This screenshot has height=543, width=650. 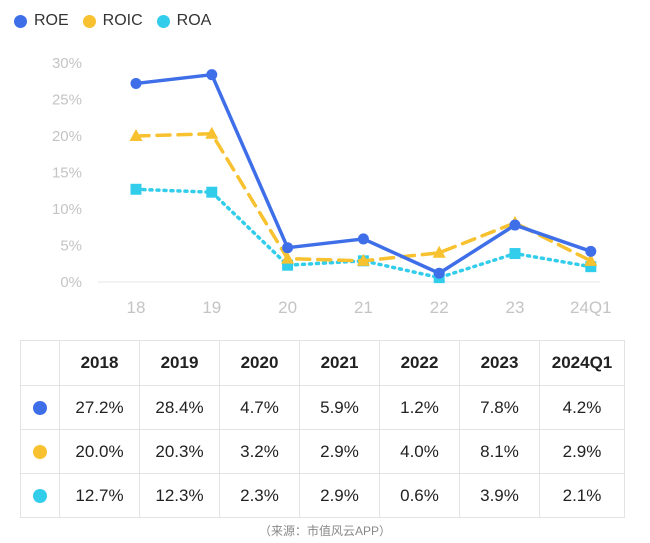 What do you see at coordinates (99, 407) in the screenshot?
I see `table-cell: 27.2%` at bounding box center [99, 407].